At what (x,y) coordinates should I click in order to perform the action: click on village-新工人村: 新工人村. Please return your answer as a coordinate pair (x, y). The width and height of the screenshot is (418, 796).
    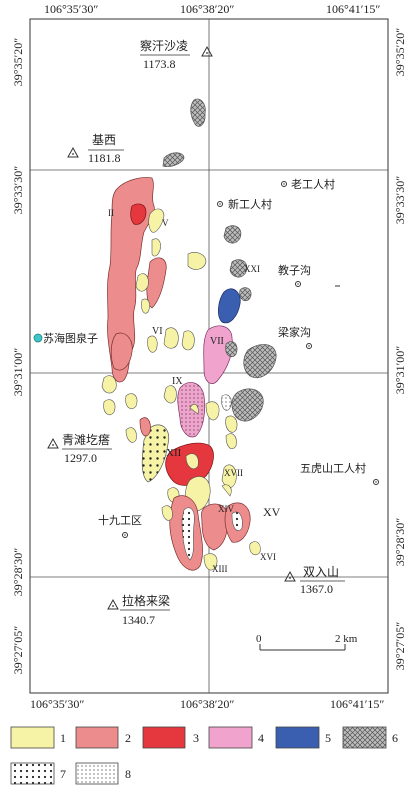
    Looking at the image, I should click on (244, 204).